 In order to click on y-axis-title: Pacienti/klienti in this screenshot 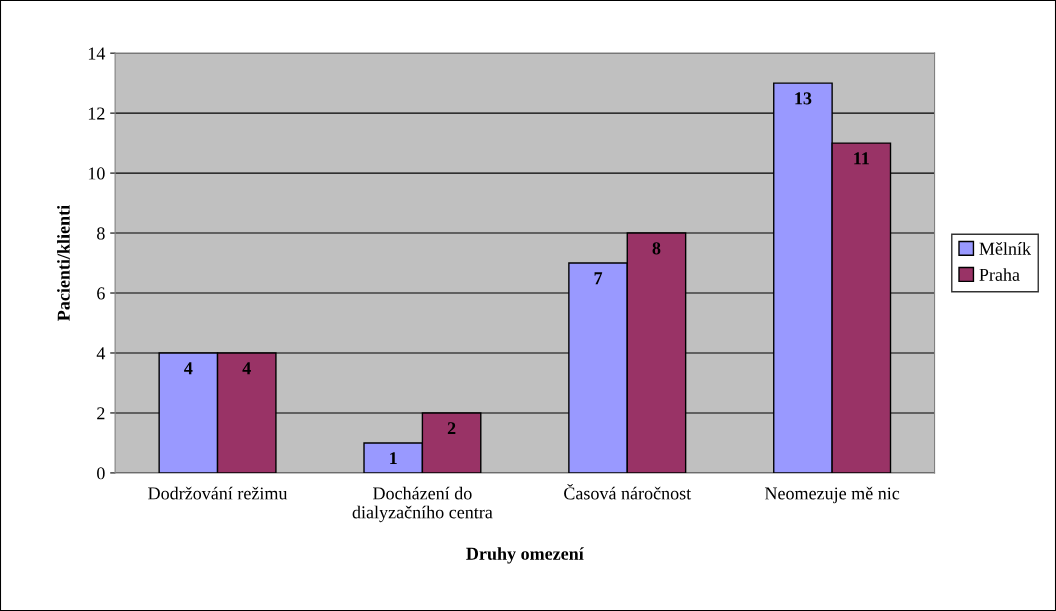, I will do `click(63, 263)`.